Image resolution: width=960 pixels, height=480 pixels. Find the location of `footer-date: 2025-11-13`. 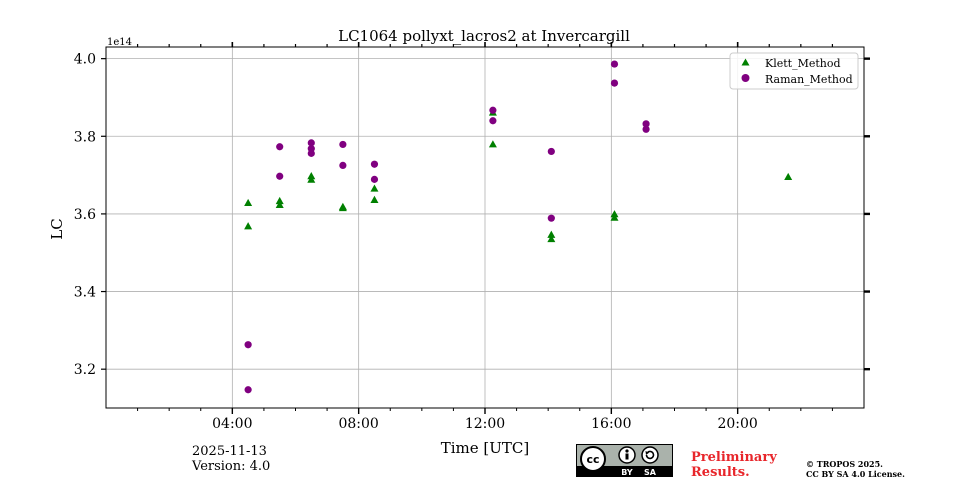

footer-date: 2025-11-13 is located at coordinates (229, 451).